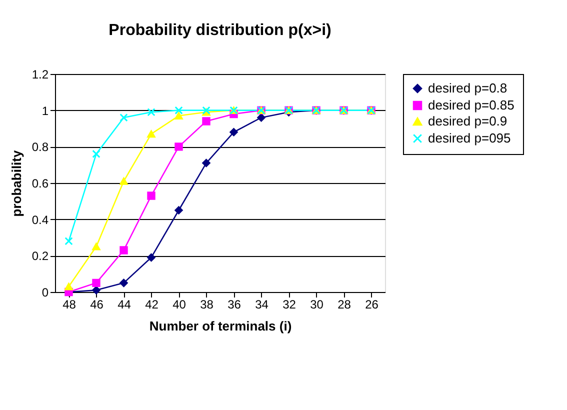  I want to click on legend-label: desired p=095, so click(469, 138).